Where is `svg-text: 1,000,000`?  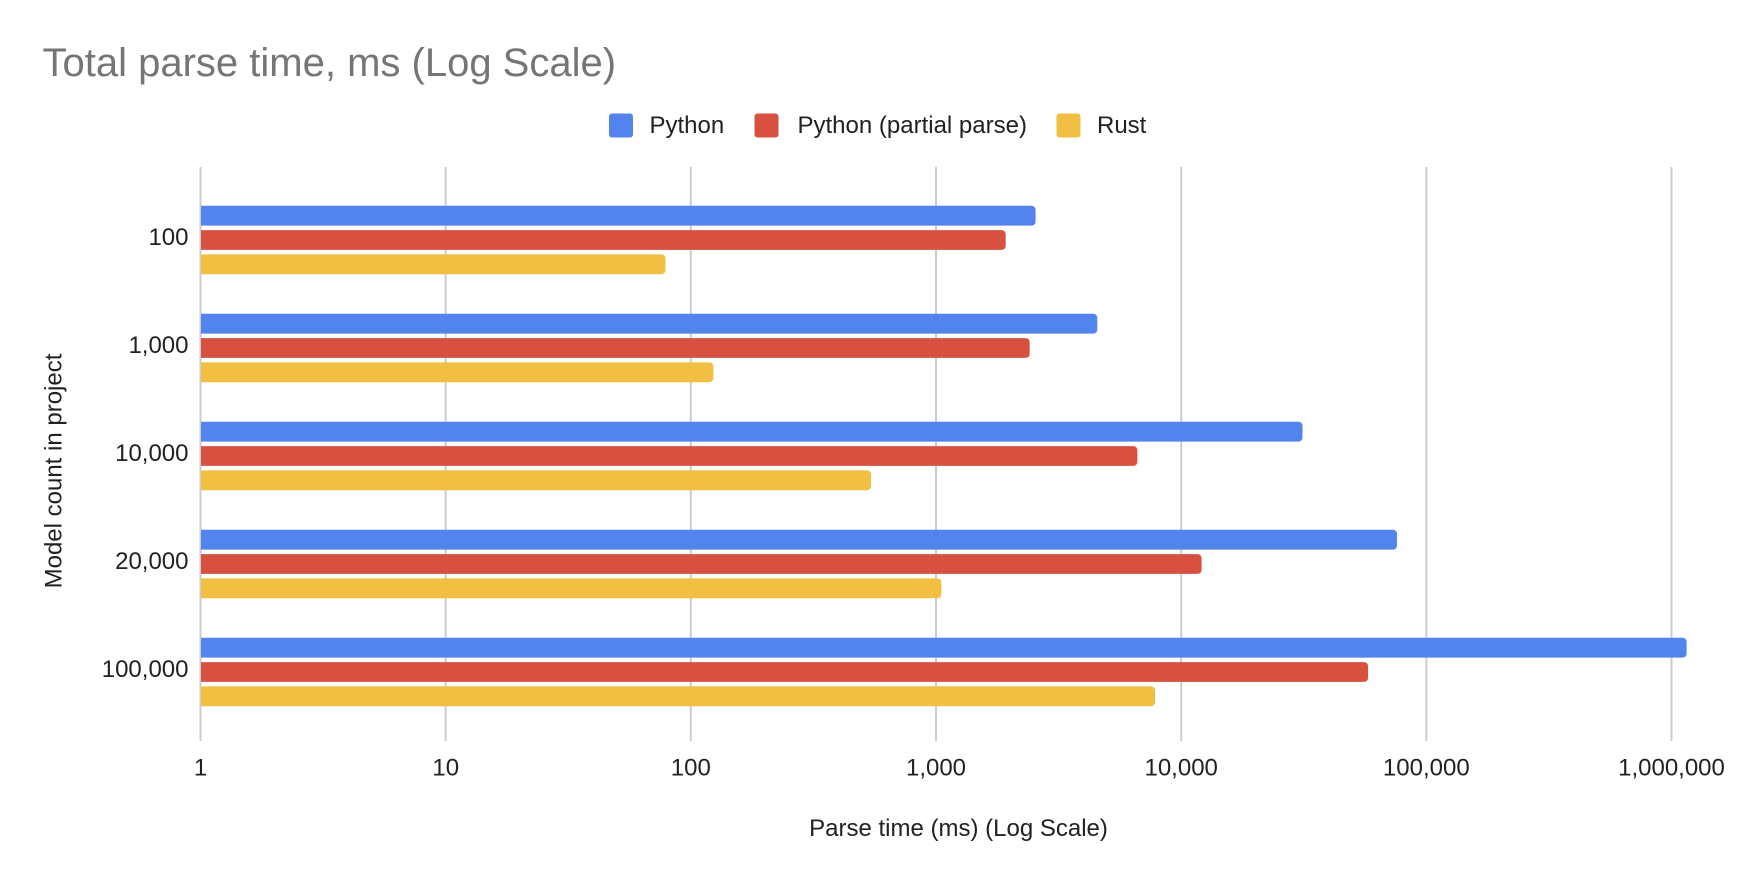
svg-text: 1,000,000 is located at coordinates (1671, 768).